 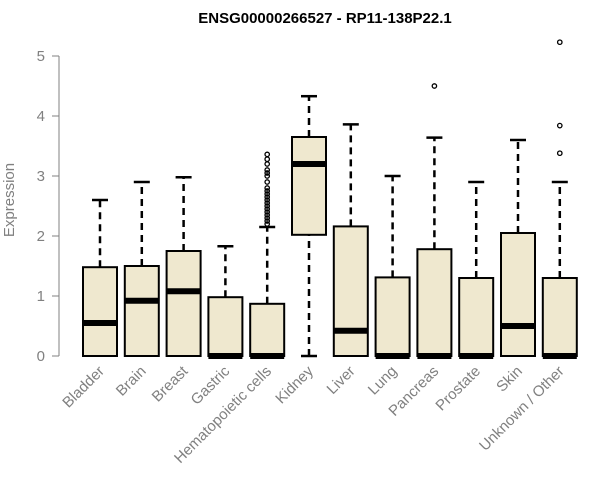 What do you see at coordinates (170, 383) in the screenshot?
I see `x-tick-label: Breast` at bounding box center [170, 383].